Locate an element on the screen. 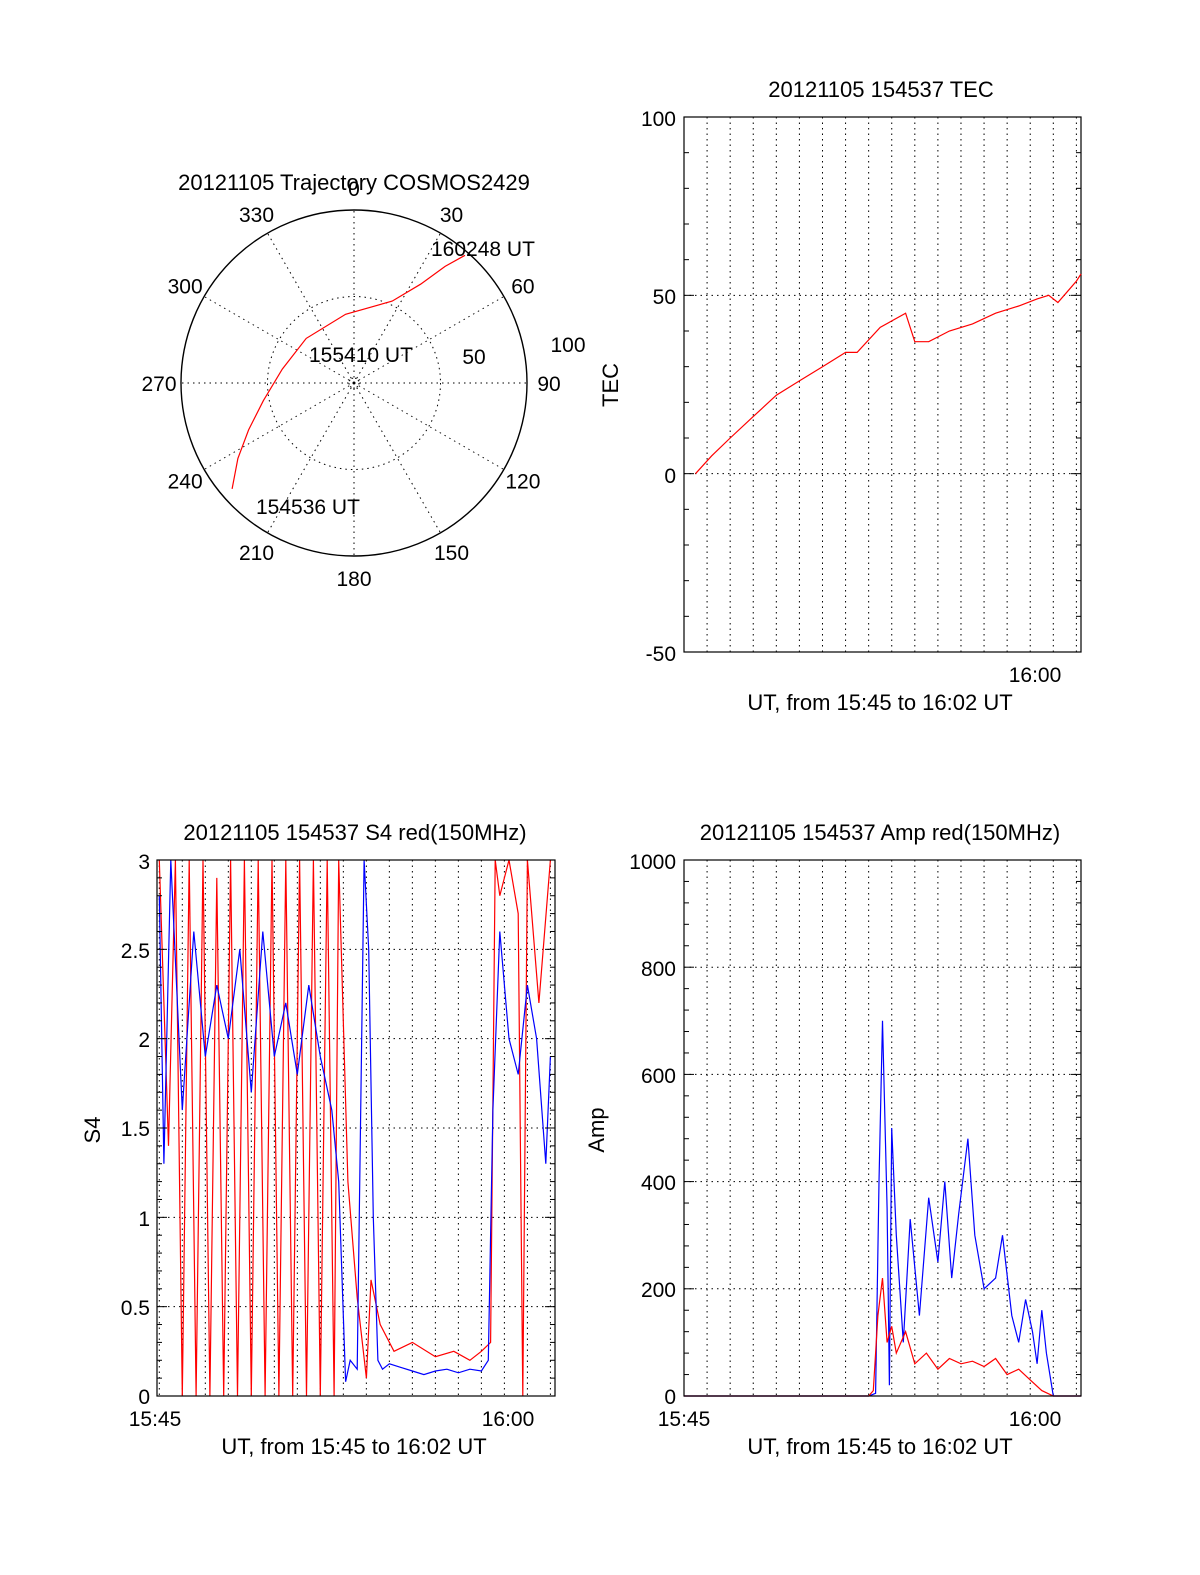 This screenshot has height=1575, width=1200. s4-ytick-1: 1 is located at coordinates (144, 1219).